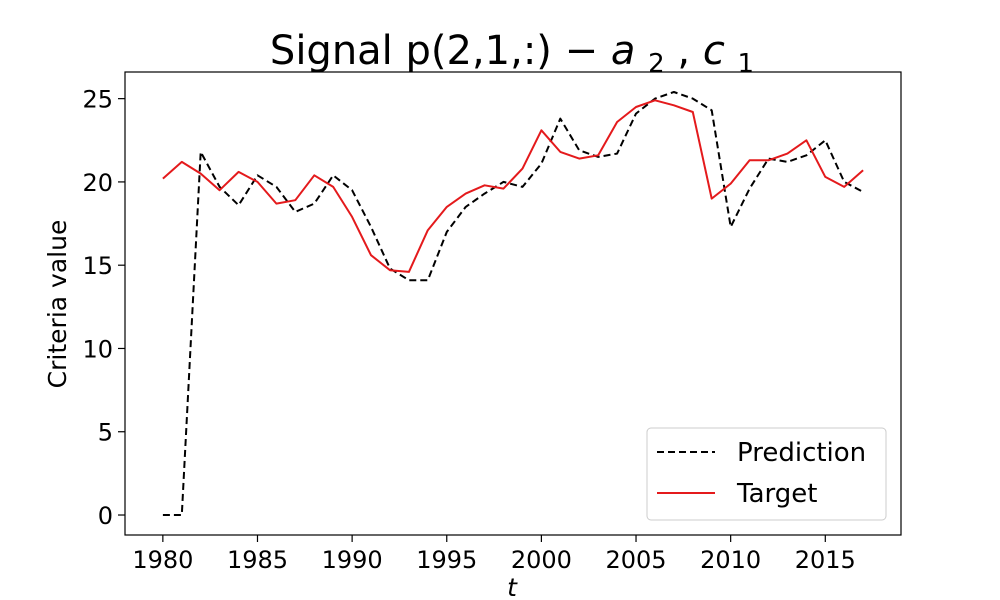  Describe the element at coordinates (776, 494) in the screenshot. I see `legend-label-target: Target` at that location.